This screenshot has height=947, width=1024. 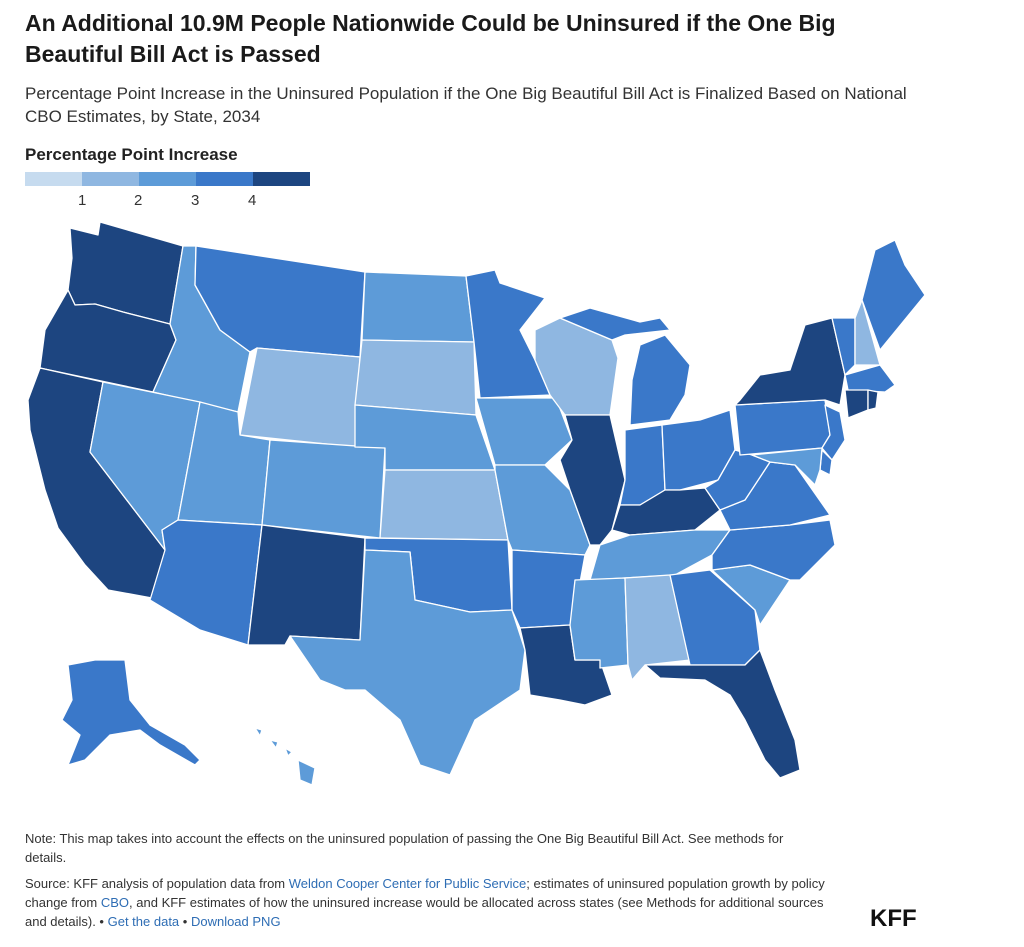 What do you see at coordinates (790, 361) in the screenshot?
I see `state-NY` at bounding box center [790, 361].